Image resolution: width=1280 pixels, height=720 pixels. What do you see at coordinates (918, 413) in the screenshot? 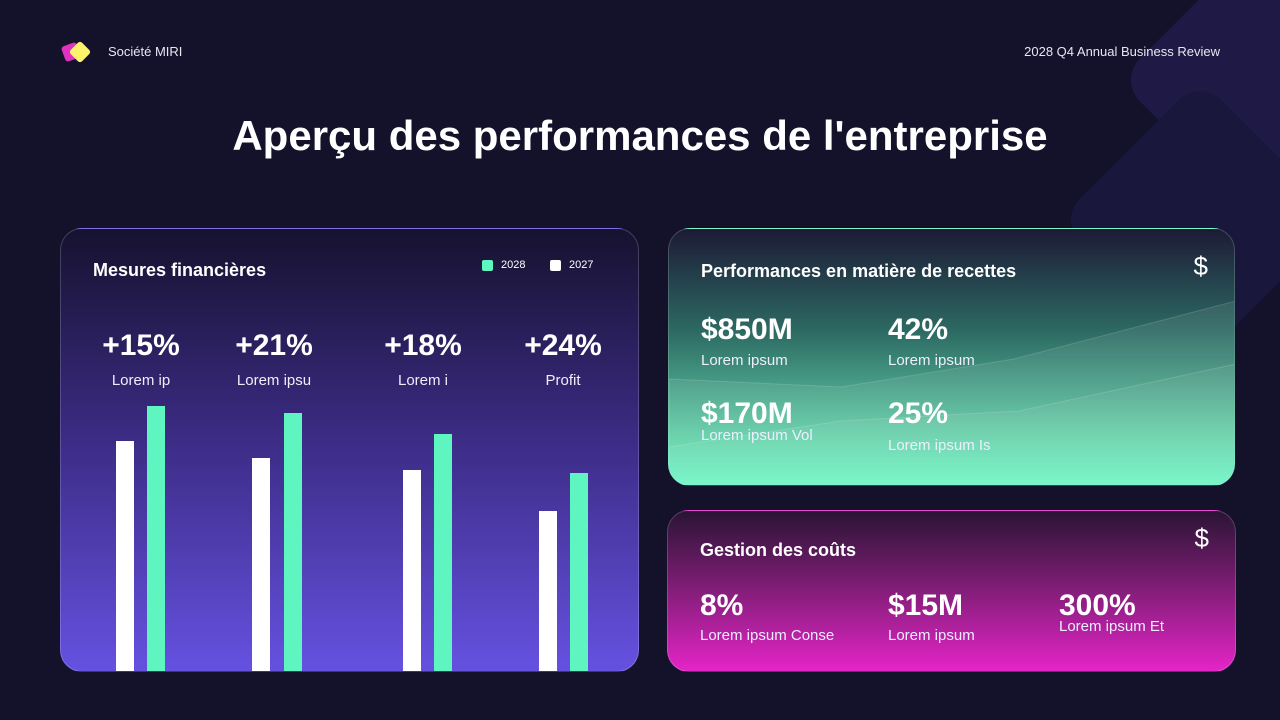
I see `metric-value: 25%` at bounding box center [918, 413].